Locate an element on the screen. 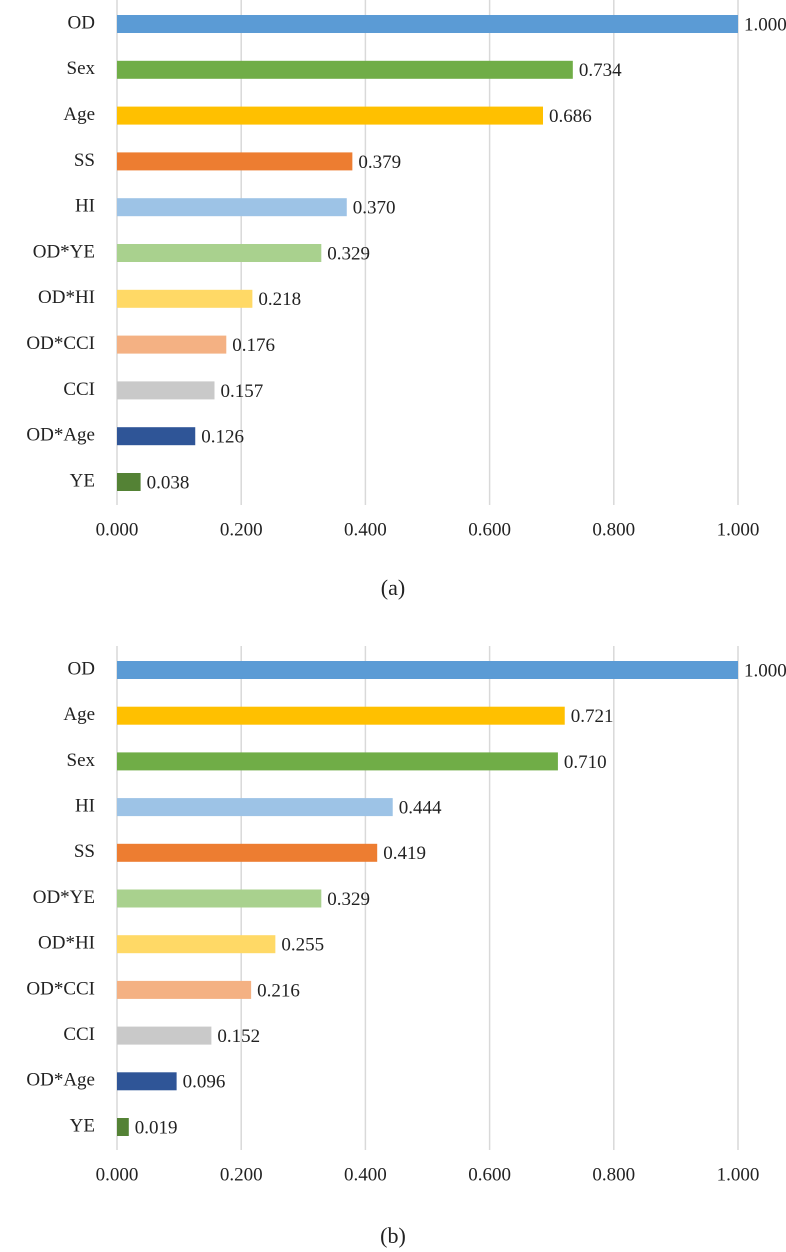 This screenshot has height=1252, width=786. data-label: 0.419 is located at coordinates (404, 853).